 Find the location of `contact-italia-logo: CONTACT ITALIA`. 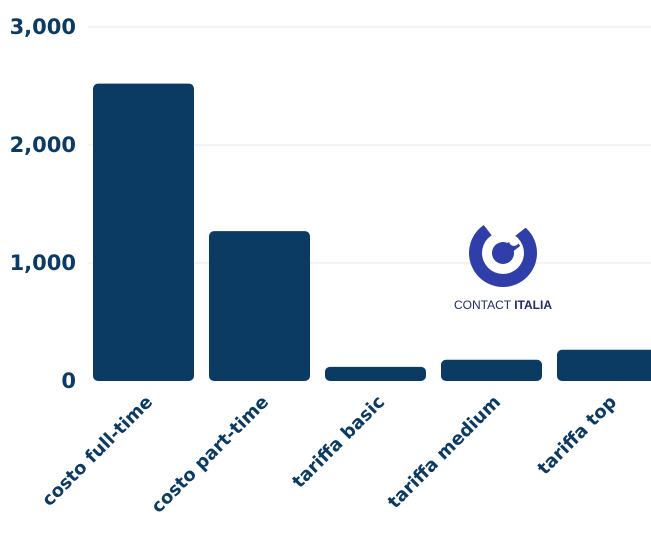

contact-italia-logo: CONTACT ITALIA is located at coordinates (503, 257).